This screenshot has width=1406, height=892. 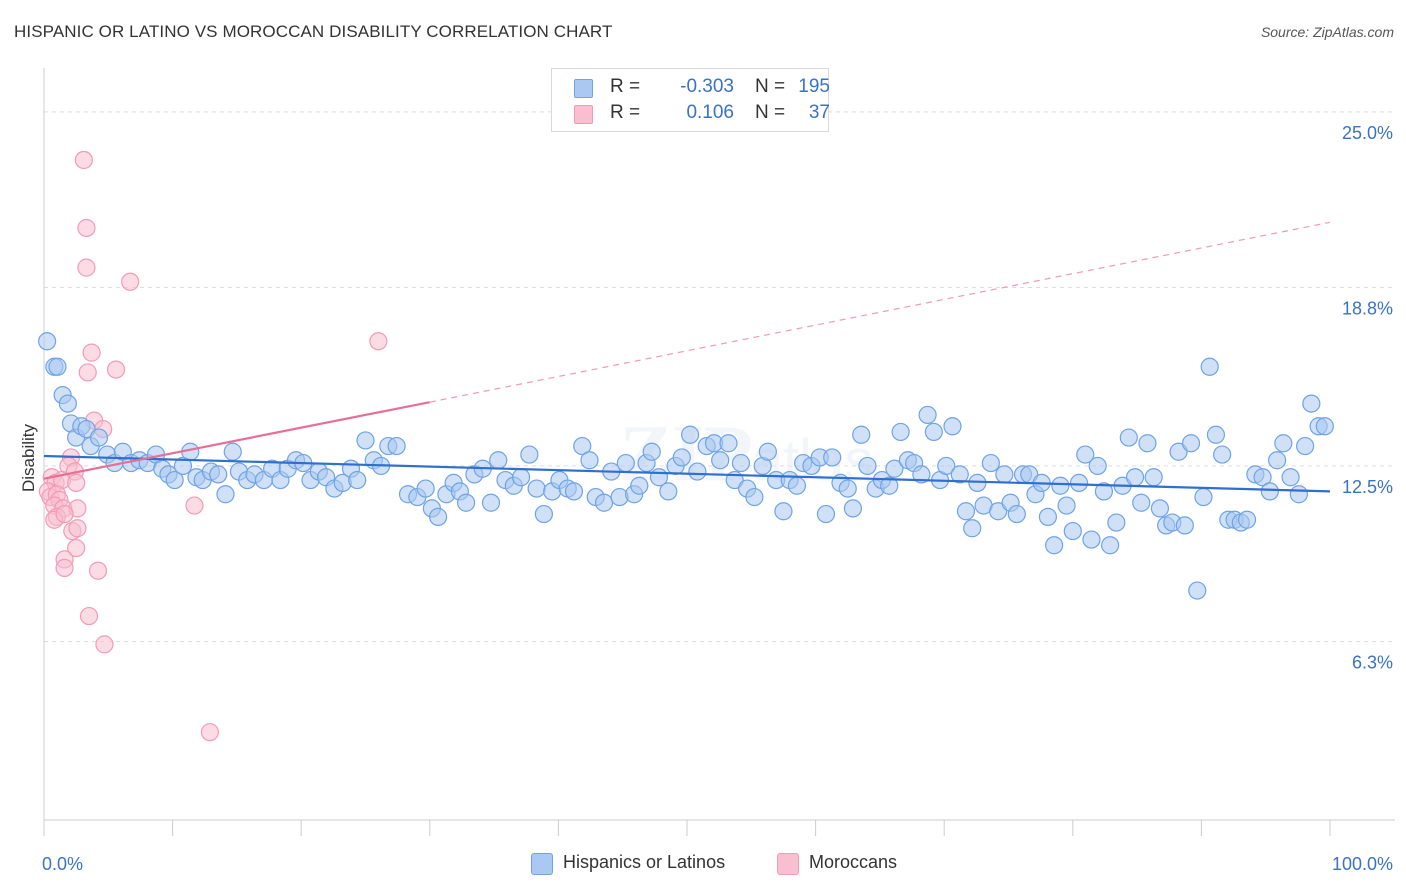 I want to click on x-tick-label: 0.0%, so click(x=62, y=864).